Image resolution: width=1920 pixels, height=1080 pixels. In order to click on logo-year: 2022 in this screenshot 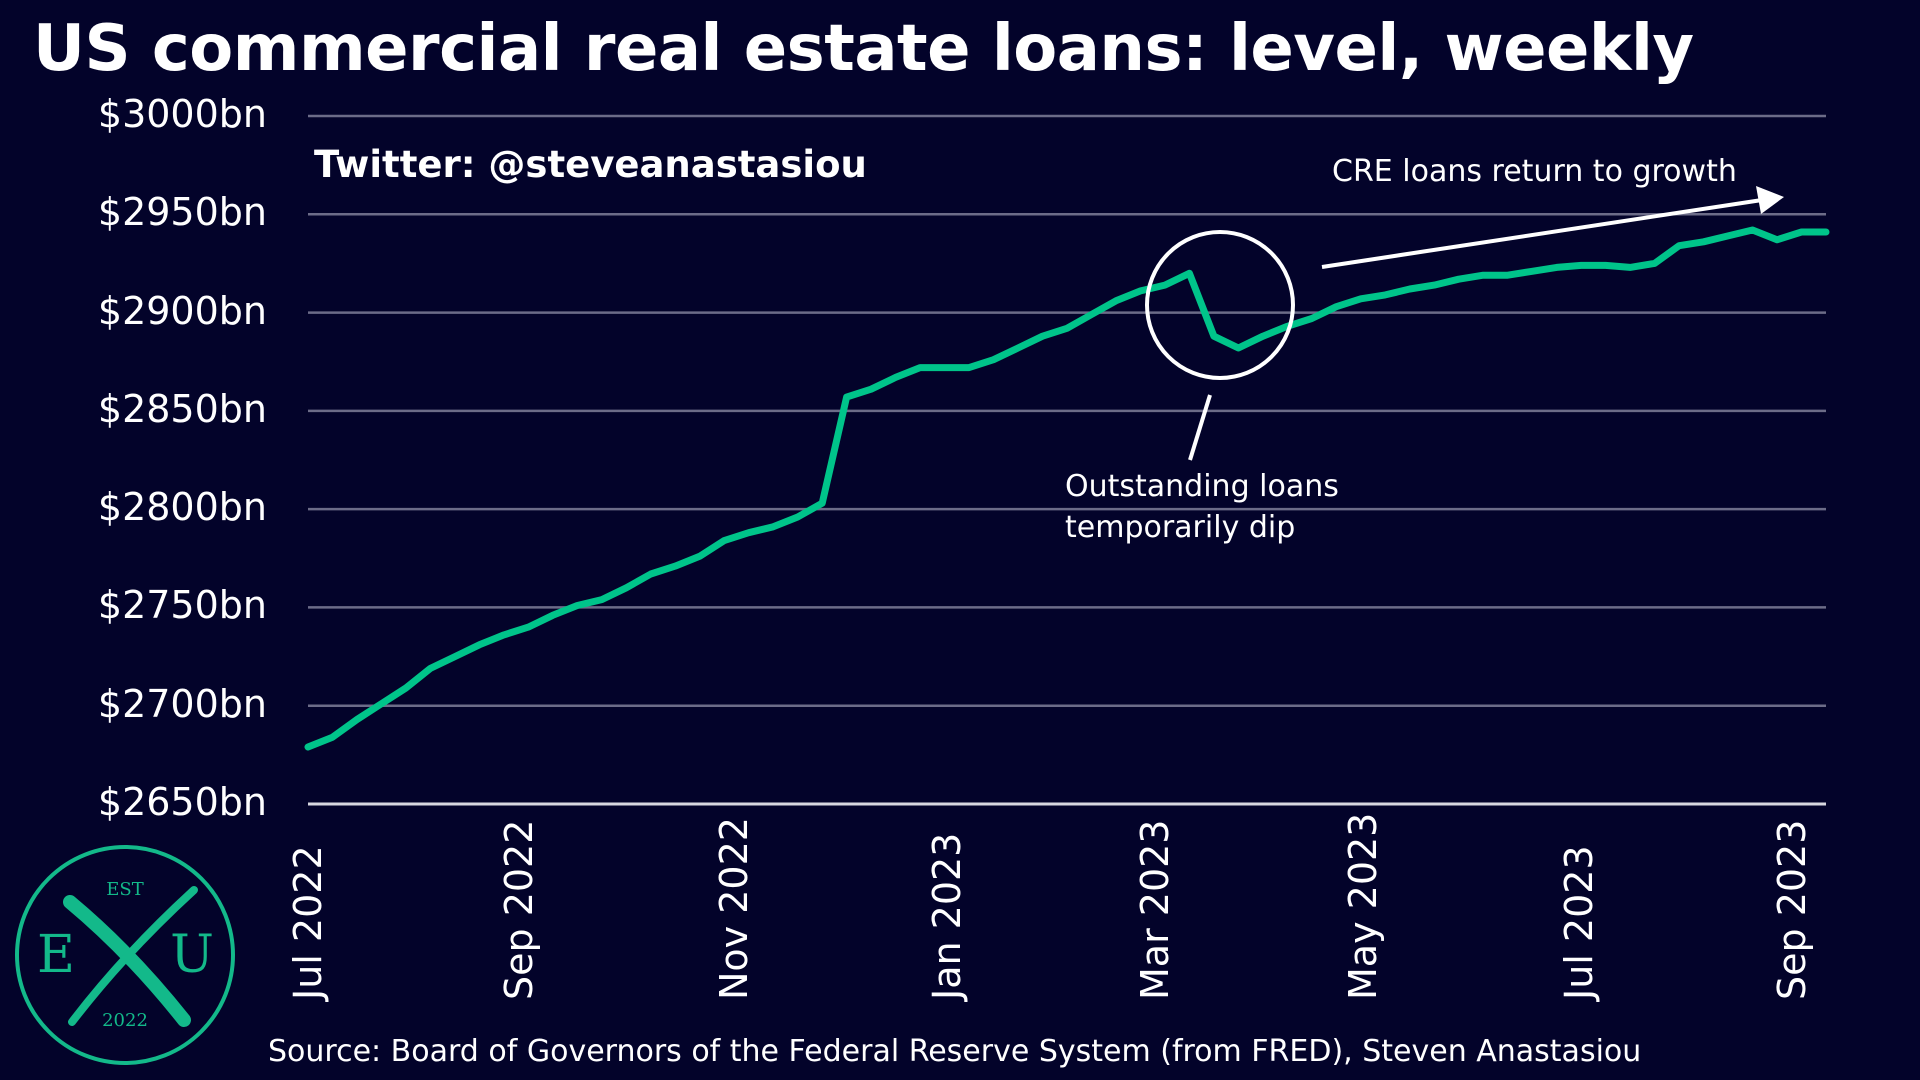, I will do `click(125, 1020)`.